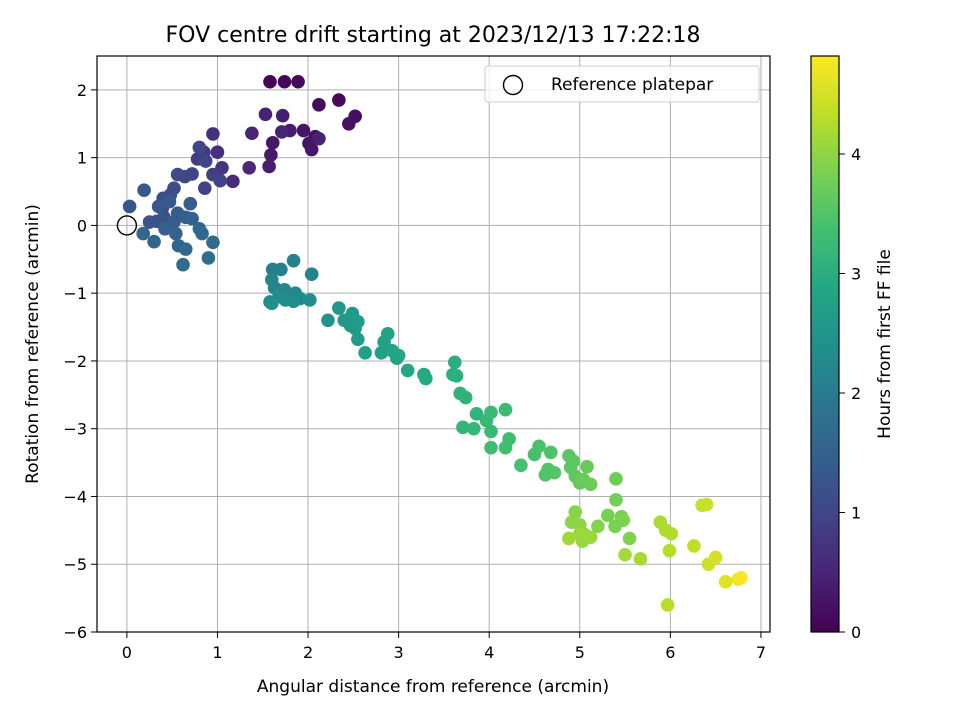 Image resolution: width=960 pixels, height=720 pixels. I want to click on y-tick-label: 0, so click(82, 225).